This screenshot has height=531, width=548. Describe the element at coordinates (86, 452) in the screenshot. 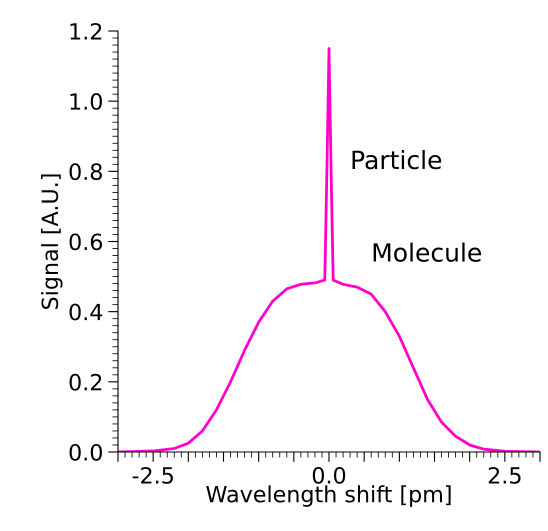

I see `y-tick-label: 0.0` at that location.